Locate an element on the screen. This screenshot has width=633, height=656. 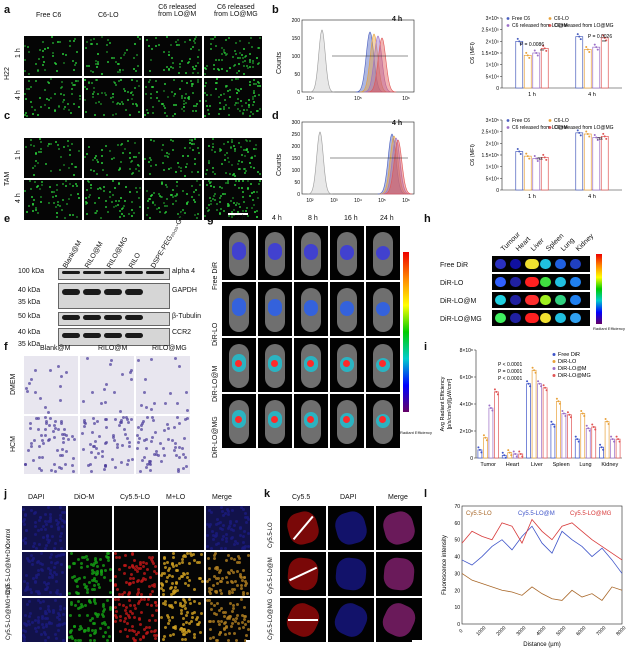
panel-letter-h: h is located at coordinates (427, 219).